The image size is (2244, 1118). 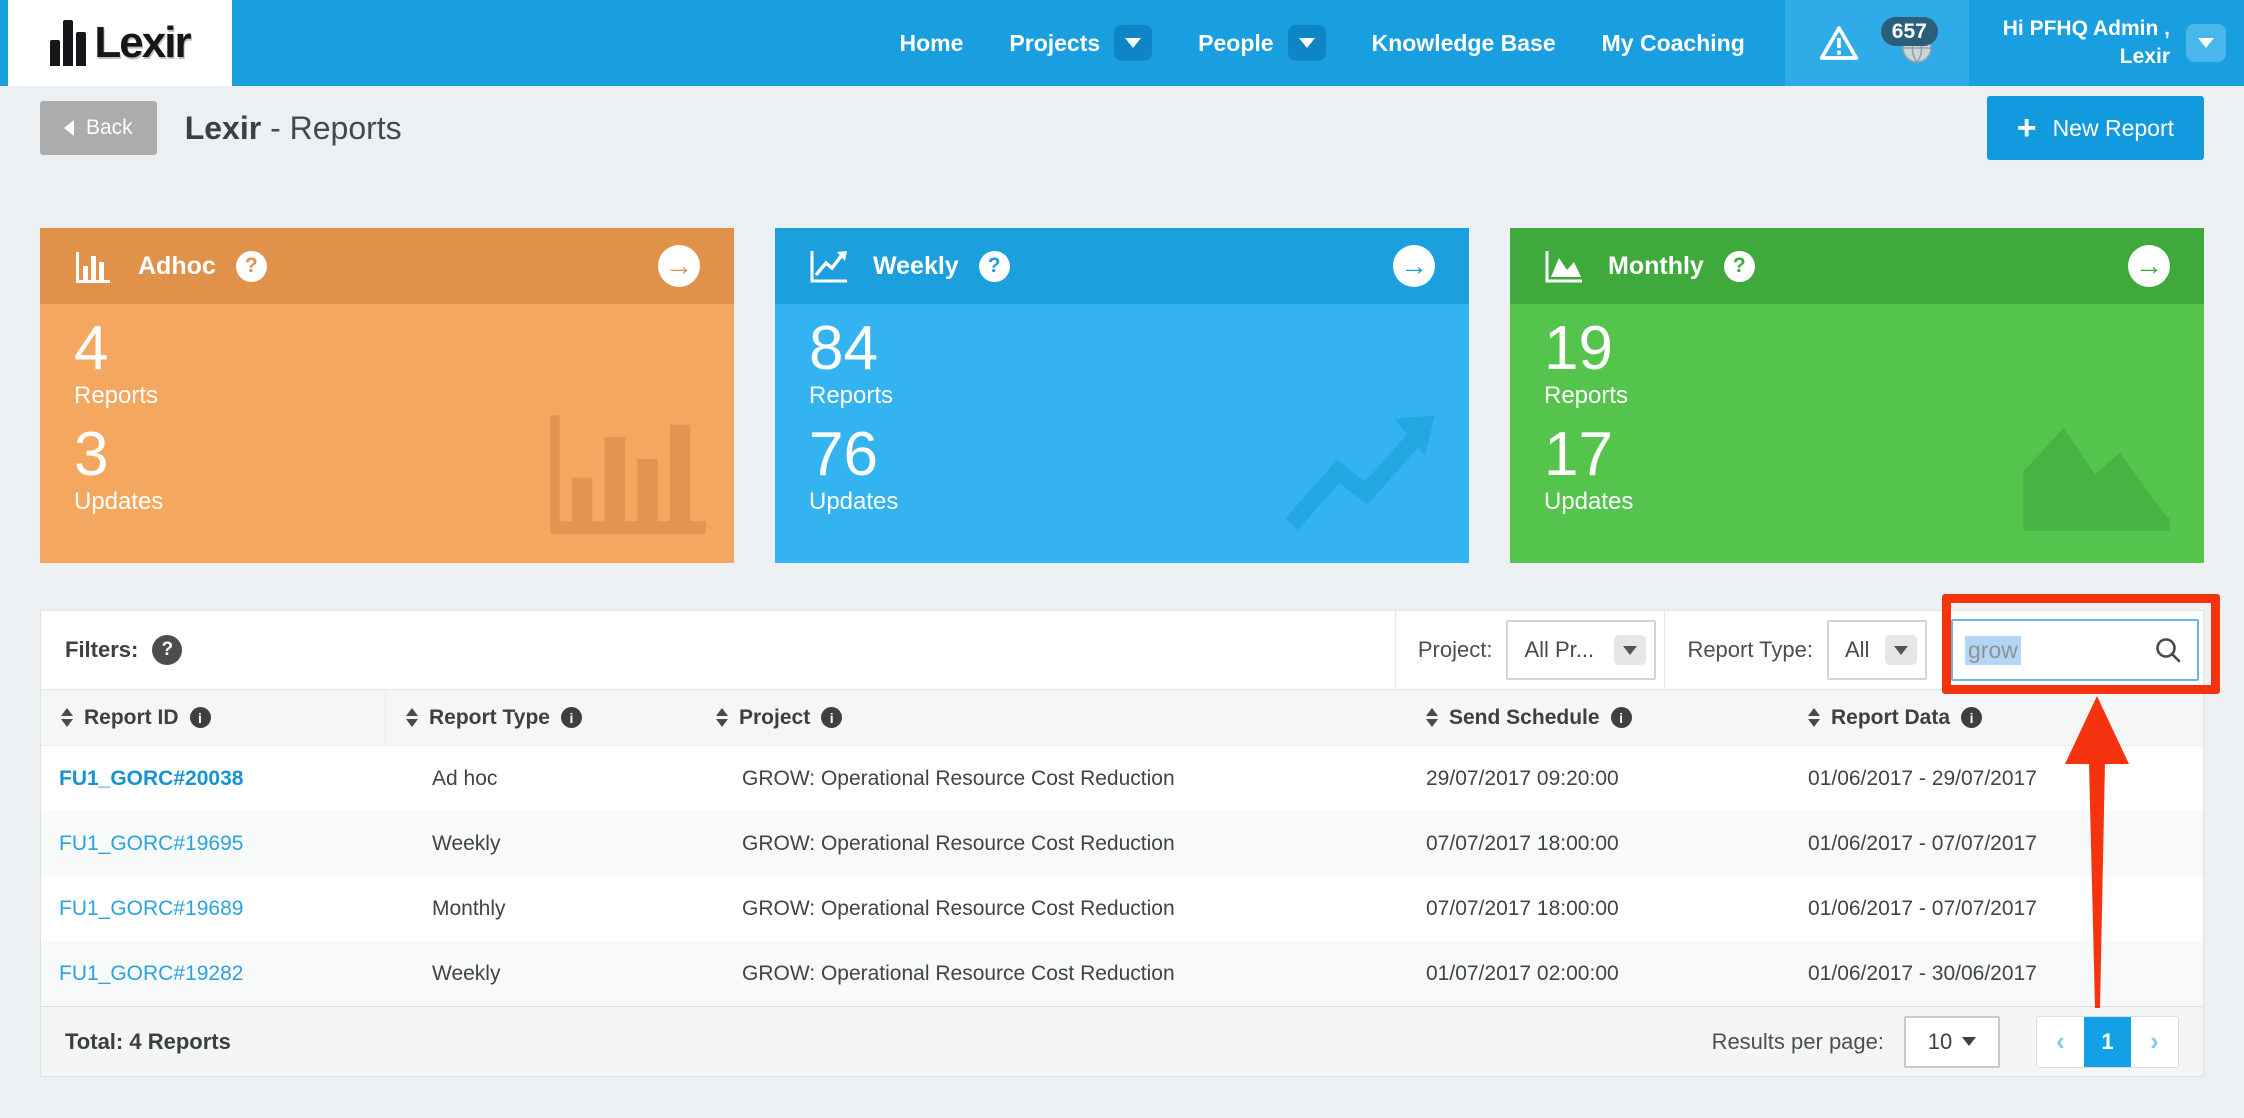 I want to click on report-id-link: FU1_GORC#20038, so click(x=151, y=778).